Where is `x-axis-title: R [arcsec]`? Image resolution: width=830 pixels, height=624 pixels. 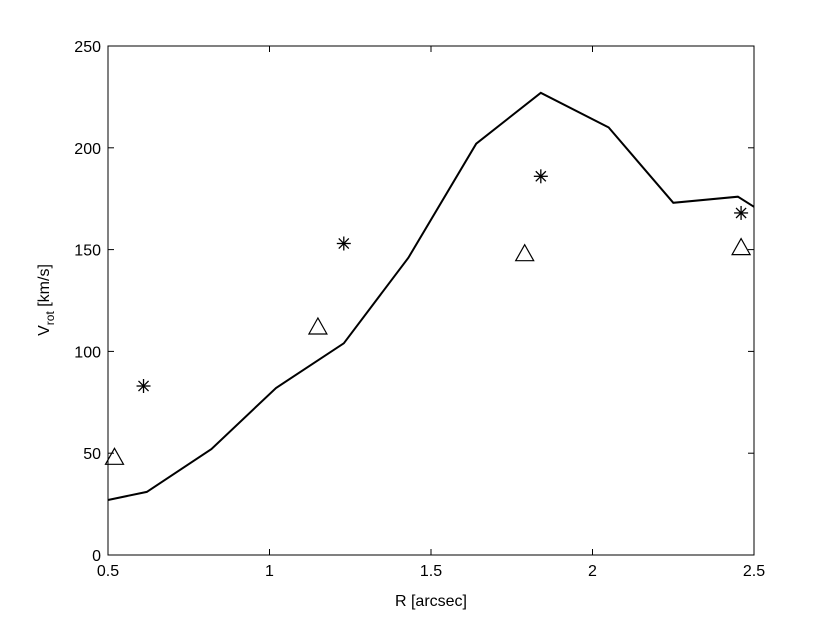
x-axis-title: R [arcsec] is located at coordinates (431, 601).